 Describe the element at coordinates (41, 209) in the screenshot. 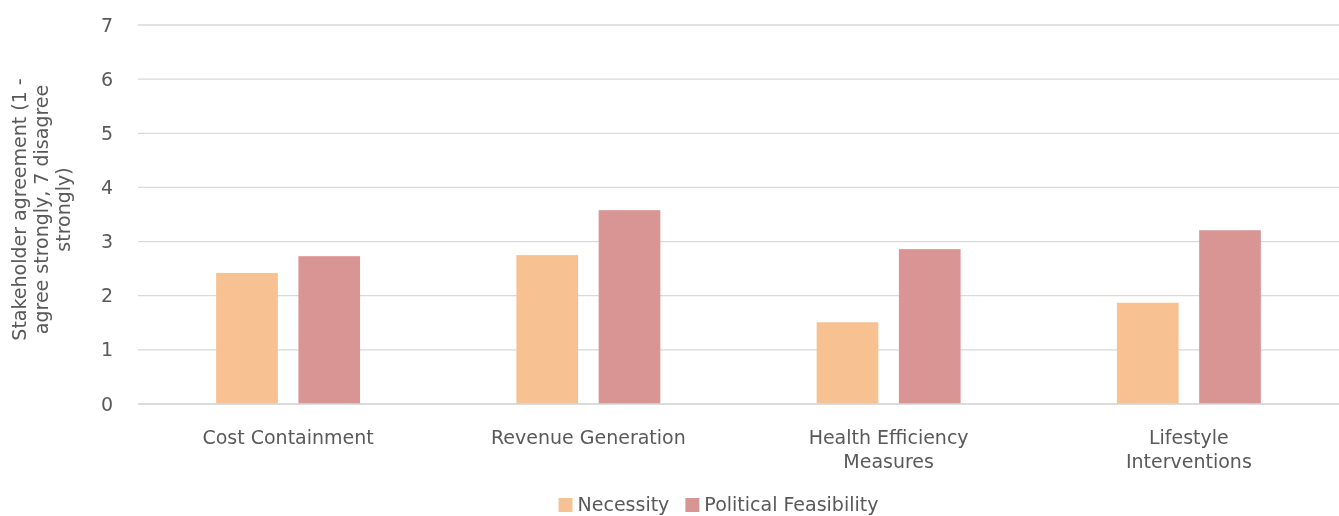

I see `y-axis-title: Stakeholder agreement (1 - agree strongly, 7 disagree strongly)` at that location.